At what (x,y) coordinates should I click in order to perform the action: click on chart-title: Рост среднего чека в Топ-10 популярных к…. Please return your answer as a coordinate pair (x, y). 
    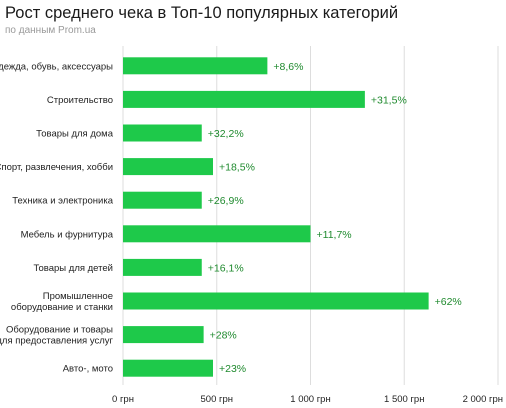
    Looking at the image, I should click on (202, 13).